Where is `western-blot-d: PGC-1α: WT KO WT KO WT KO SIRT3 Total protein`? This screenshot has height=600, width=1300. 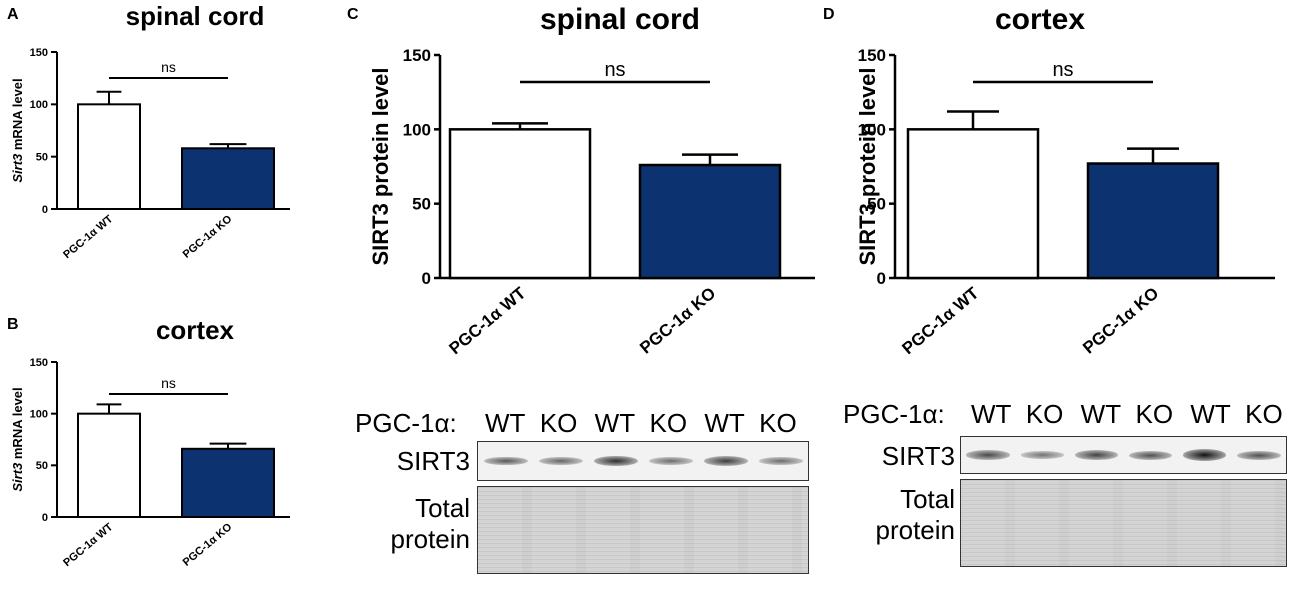 western-blot-d: PGC-1α: WT KO WT KO WT KO SIRT3 Total protein is located at coordinates (1060, 497).